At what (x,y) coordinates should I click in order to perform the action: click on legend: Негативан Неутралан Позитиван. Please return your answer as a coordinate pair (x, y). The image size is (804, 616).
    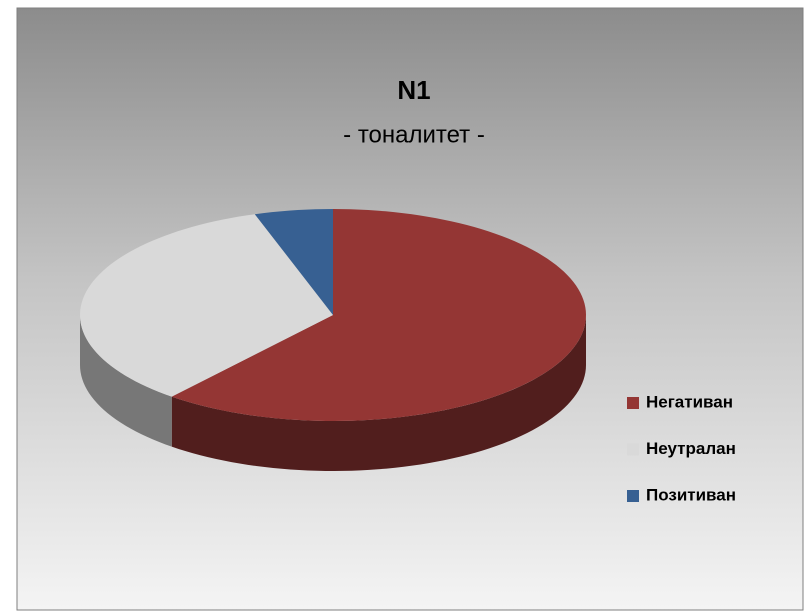
    Looking at the image, I should click on (681, 448).